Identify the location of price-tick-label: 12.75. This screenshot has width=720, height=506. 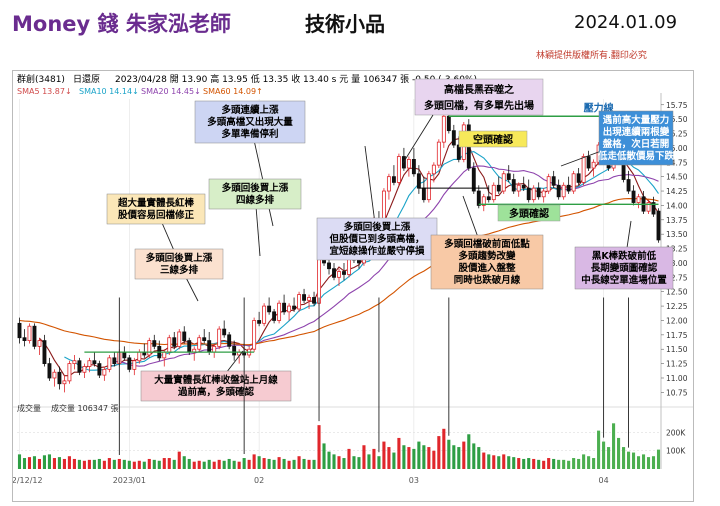
(677, 277).